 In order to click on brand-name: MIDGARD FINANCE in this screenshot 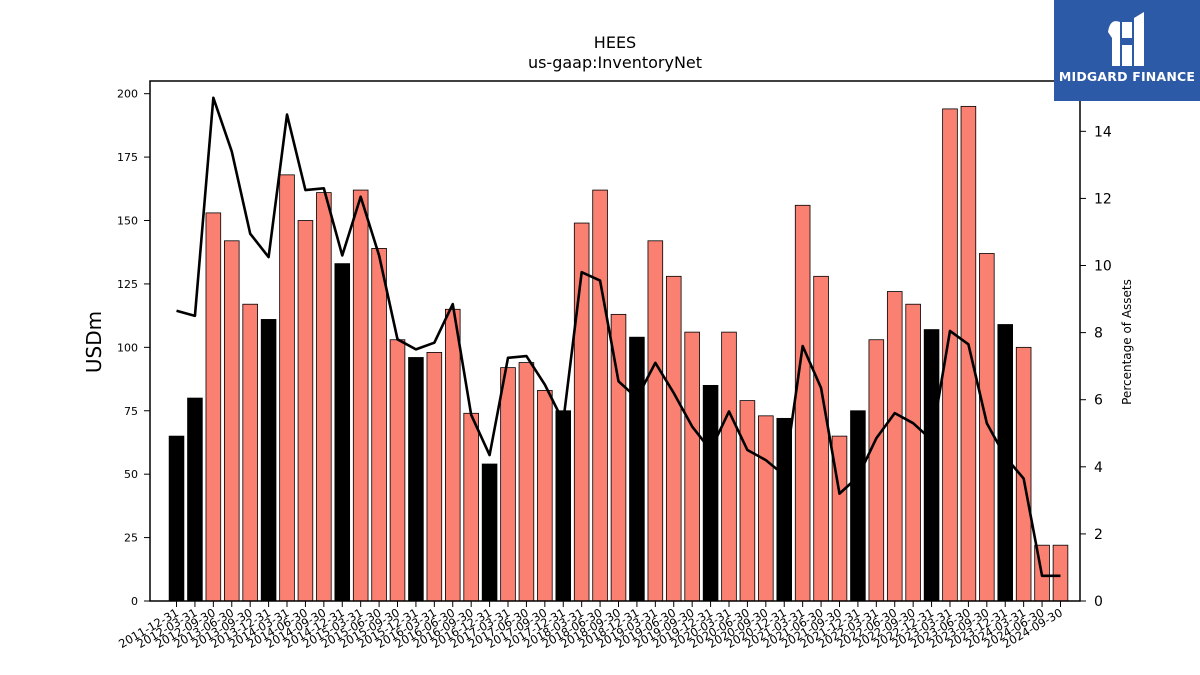, I will do `click(1127, 76)`.